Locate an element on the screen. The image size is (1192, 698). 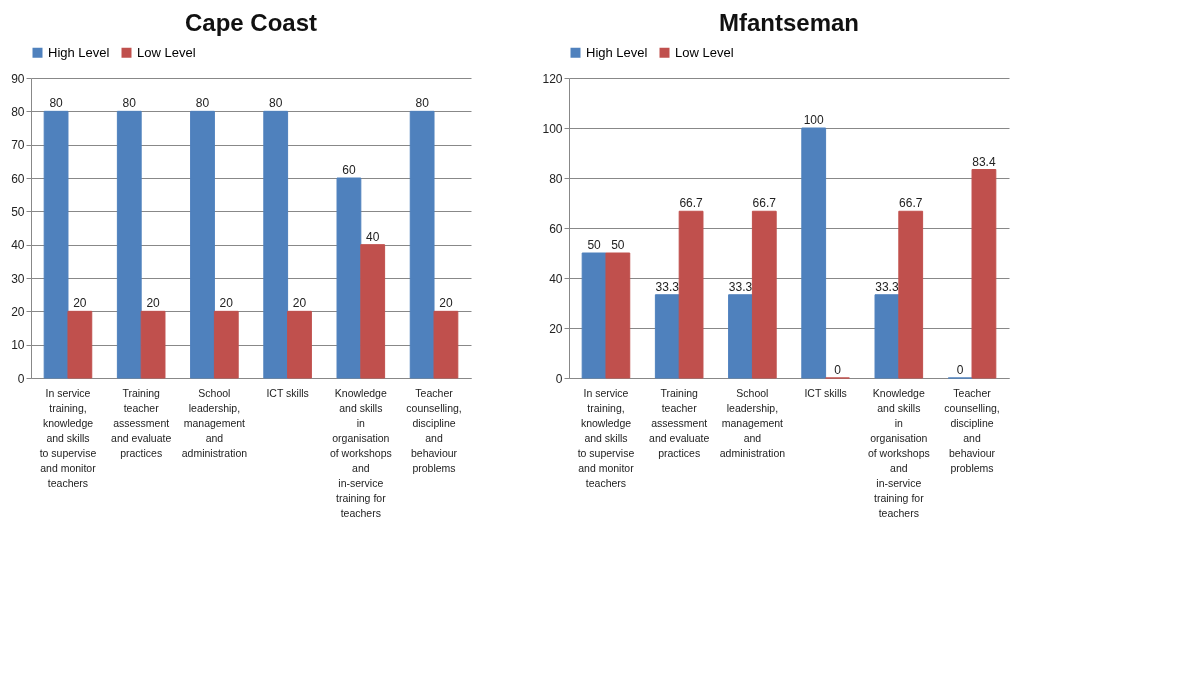
data-label: 40 is located at coordinates (373, 236).